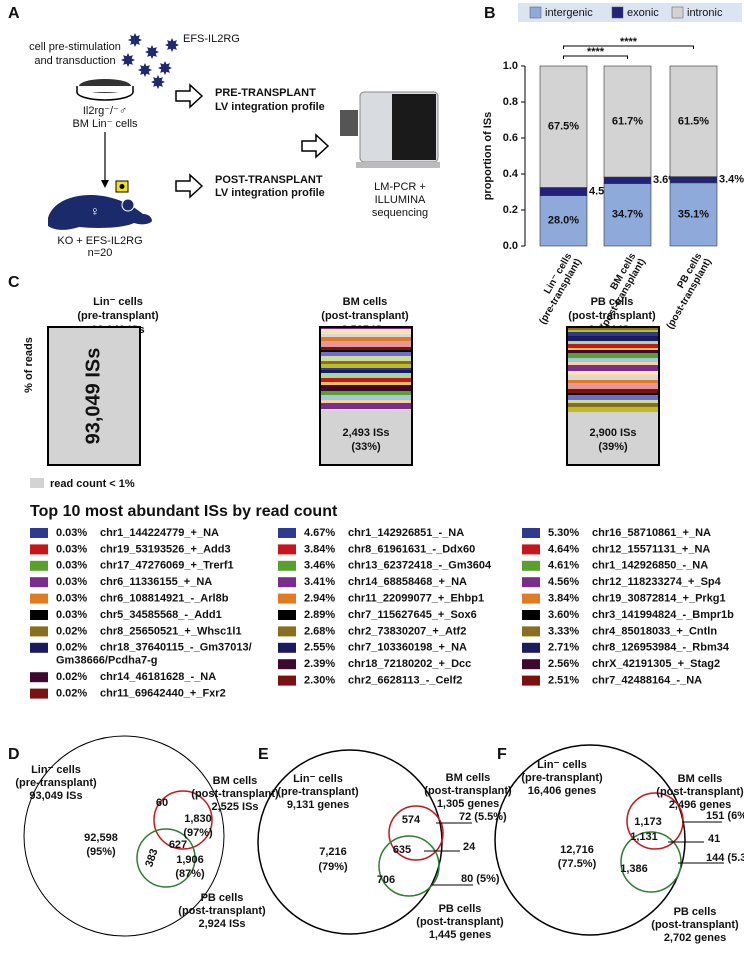 The height and width of the screenshot is (956, 744). What do you see at coordinates (349, 123) in the screenshot?
I see `sequencer-screen` at bounding box center [349, 123].